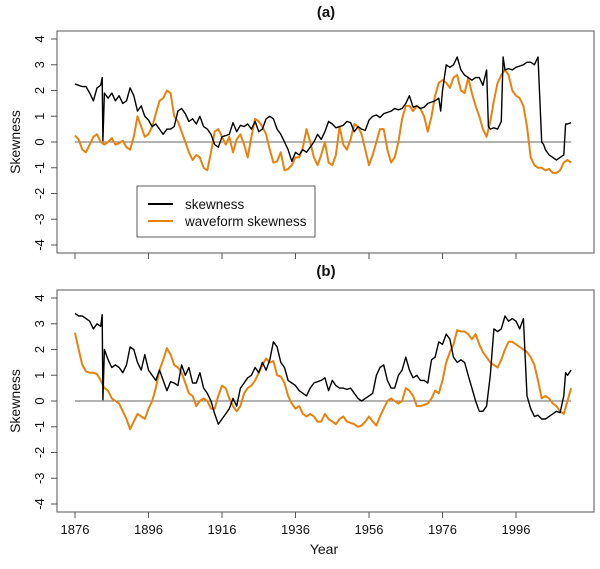 The image size is (600, 569). Describe the element at coordinates (215, 204) in the screenshot. I see `legend-label-skewness: skewness` at that location.